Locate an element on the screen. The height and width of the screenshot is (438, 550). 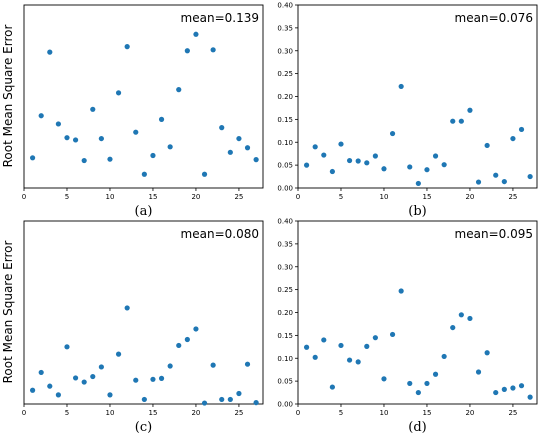
y-tick-label: 0.10 is located at coordinates (285, 143).